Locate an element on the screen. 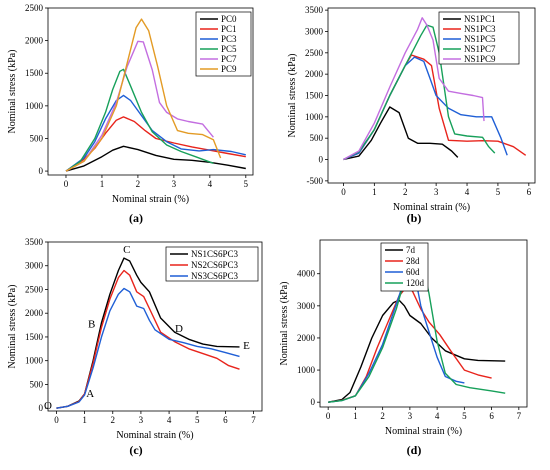 This screenshot has height=470, width=550. series-line-pc5 is located at coordinates (139, 120).